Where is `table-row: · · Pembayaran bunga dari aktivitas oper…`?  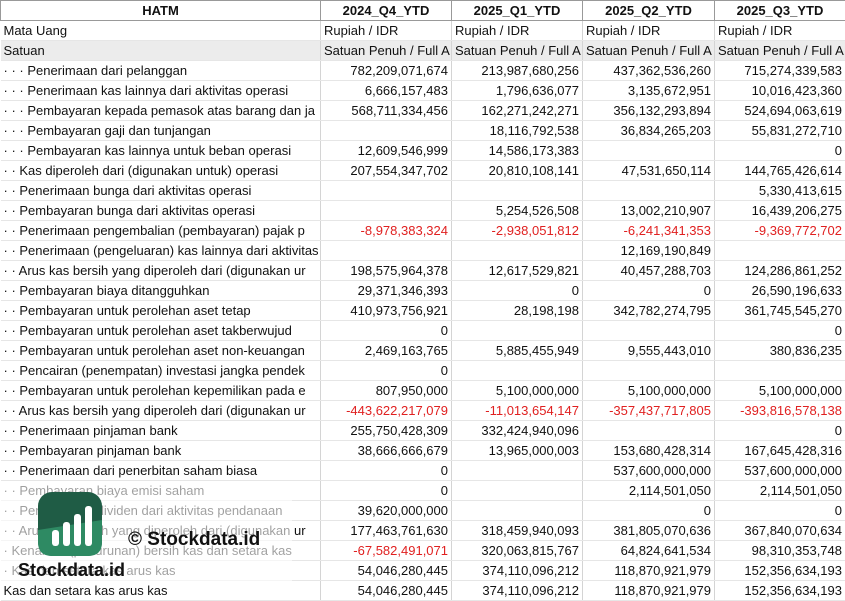
table-row: · · Pembayaran bunga dari aktivitas oper… is located at coordinates (422, 210).